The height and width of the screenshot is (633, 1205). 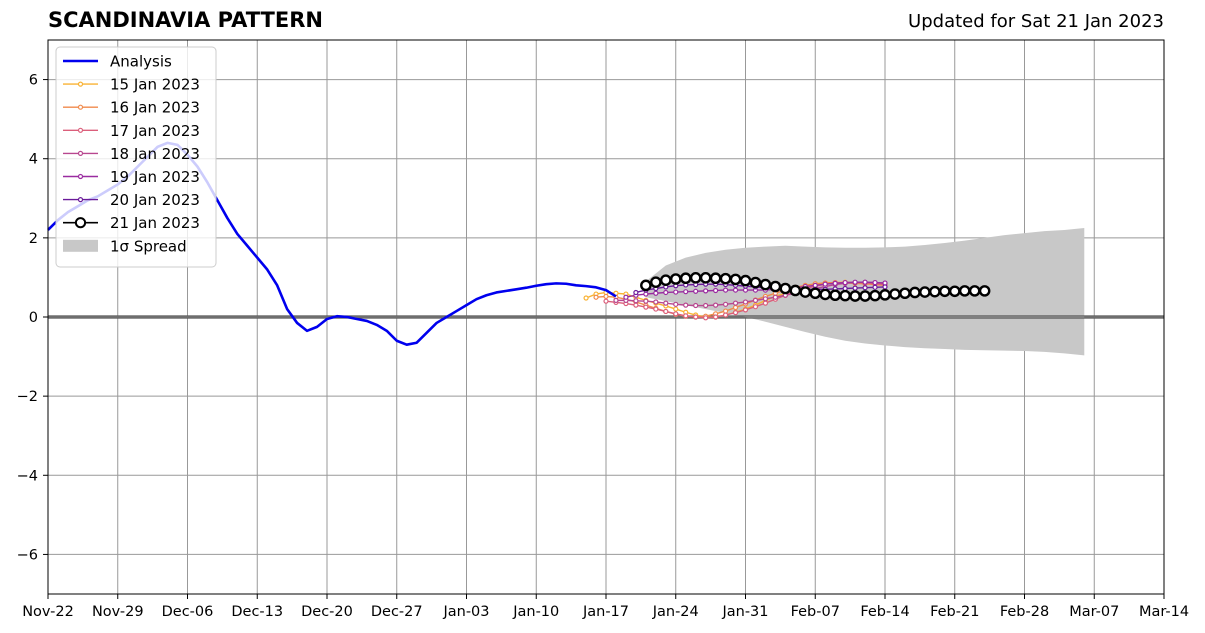 What do you see at coordinates (27, 476) in the screenshot?
I see `y-tick-label: −4` at bounding box center [27, 476].